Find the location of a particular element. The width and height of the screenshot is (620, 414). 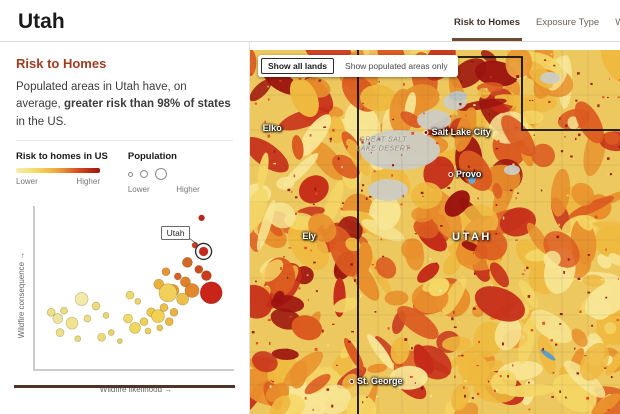

svg-text: Utah is located at coordinates (176, 233).